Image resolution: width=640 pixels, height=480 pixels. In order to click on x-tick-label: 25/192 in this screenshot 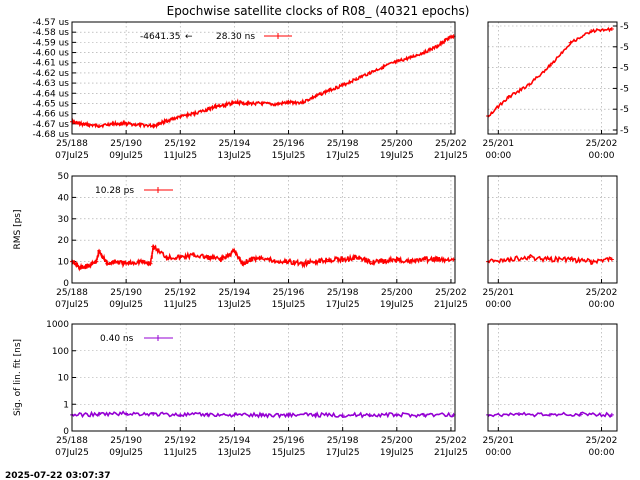, I will do `click(180, 441)`.